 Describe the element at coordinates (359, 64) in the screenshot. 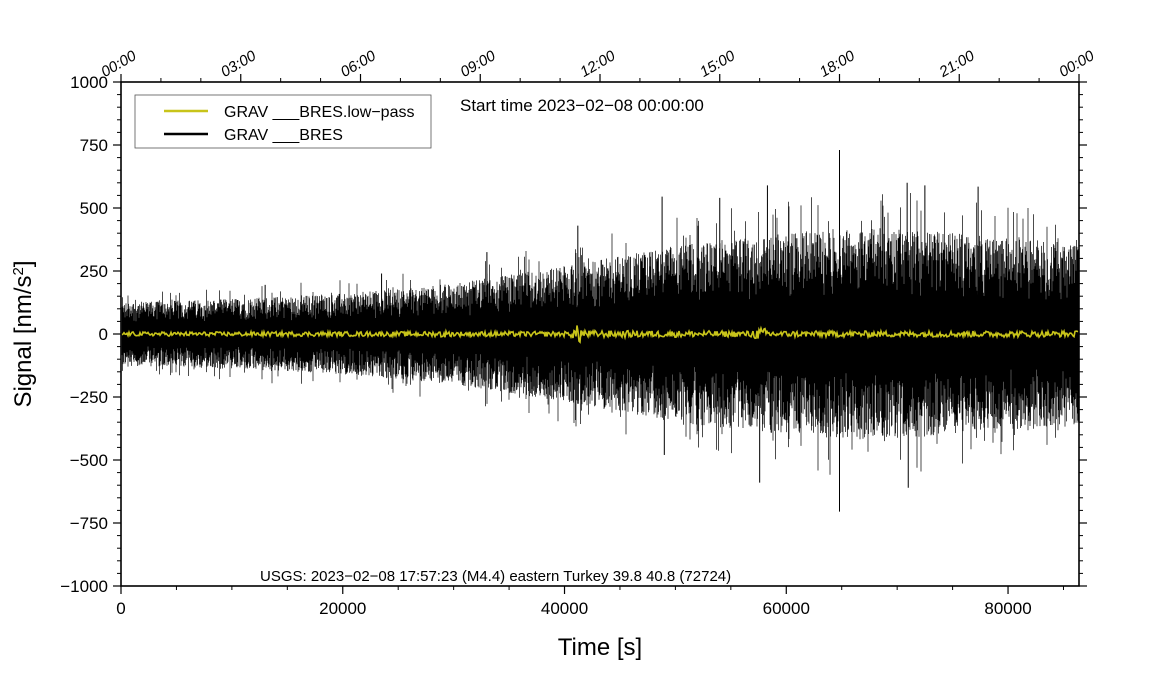

I see `top-tick-label: 06:00` at that location.